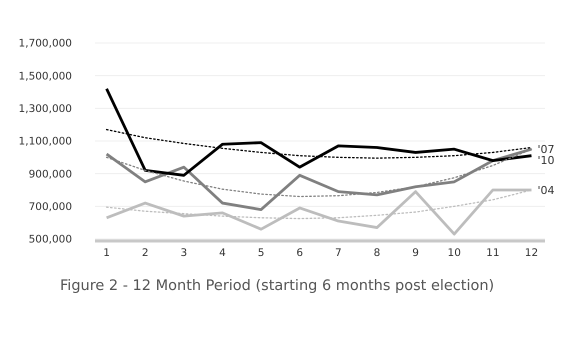 This screenshot has height=338, width=587. Describe the element at coordinates (415, 253) in the screenshot. I see `x-tick-label: 9` at that location.